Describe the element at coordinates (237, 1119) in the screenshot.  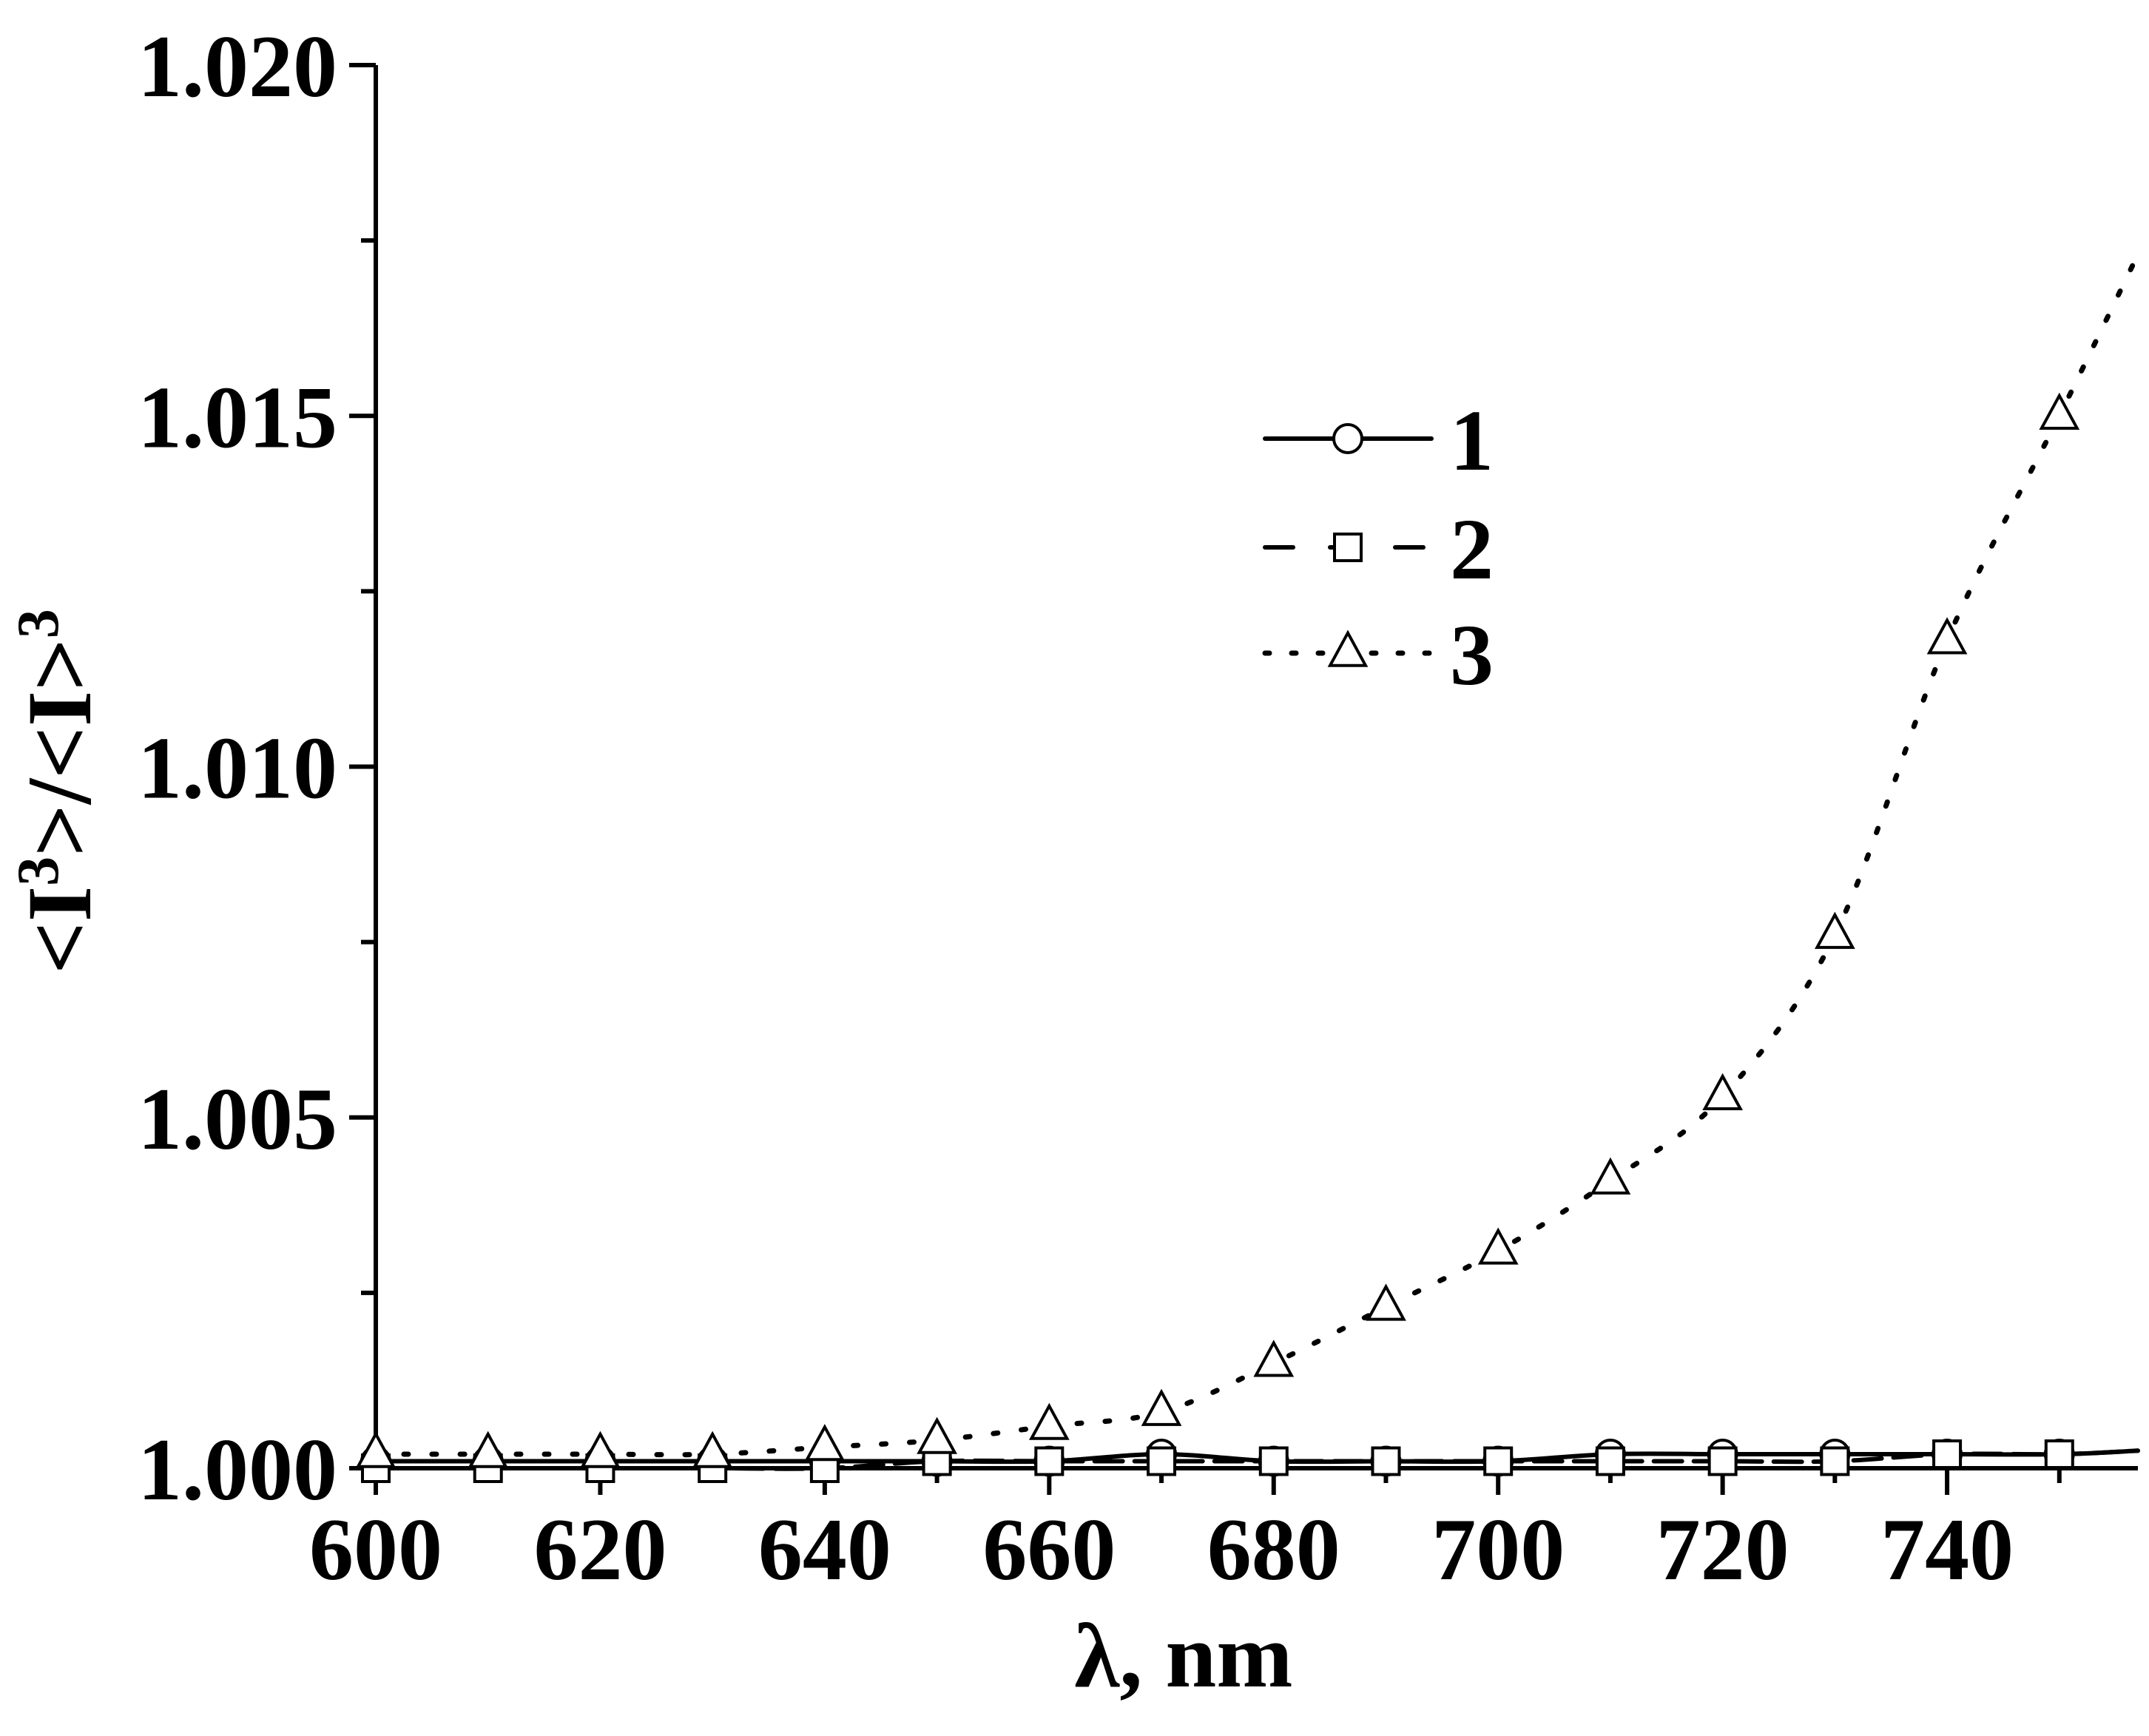
I see `y-tick-label: 1.005` at that location.